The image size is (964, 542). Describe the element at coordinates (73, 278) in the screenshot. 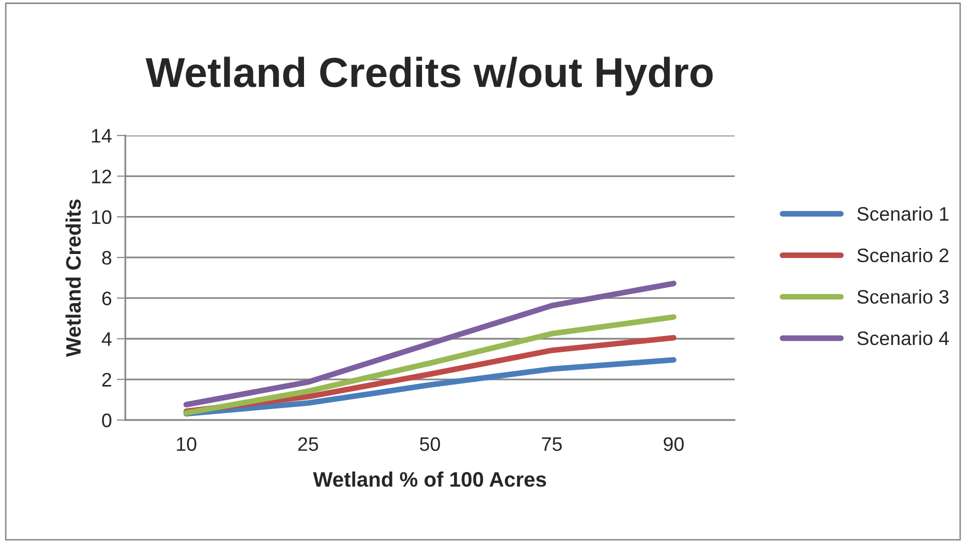

I see `y-axis-title: Wetland Credits` at that location.